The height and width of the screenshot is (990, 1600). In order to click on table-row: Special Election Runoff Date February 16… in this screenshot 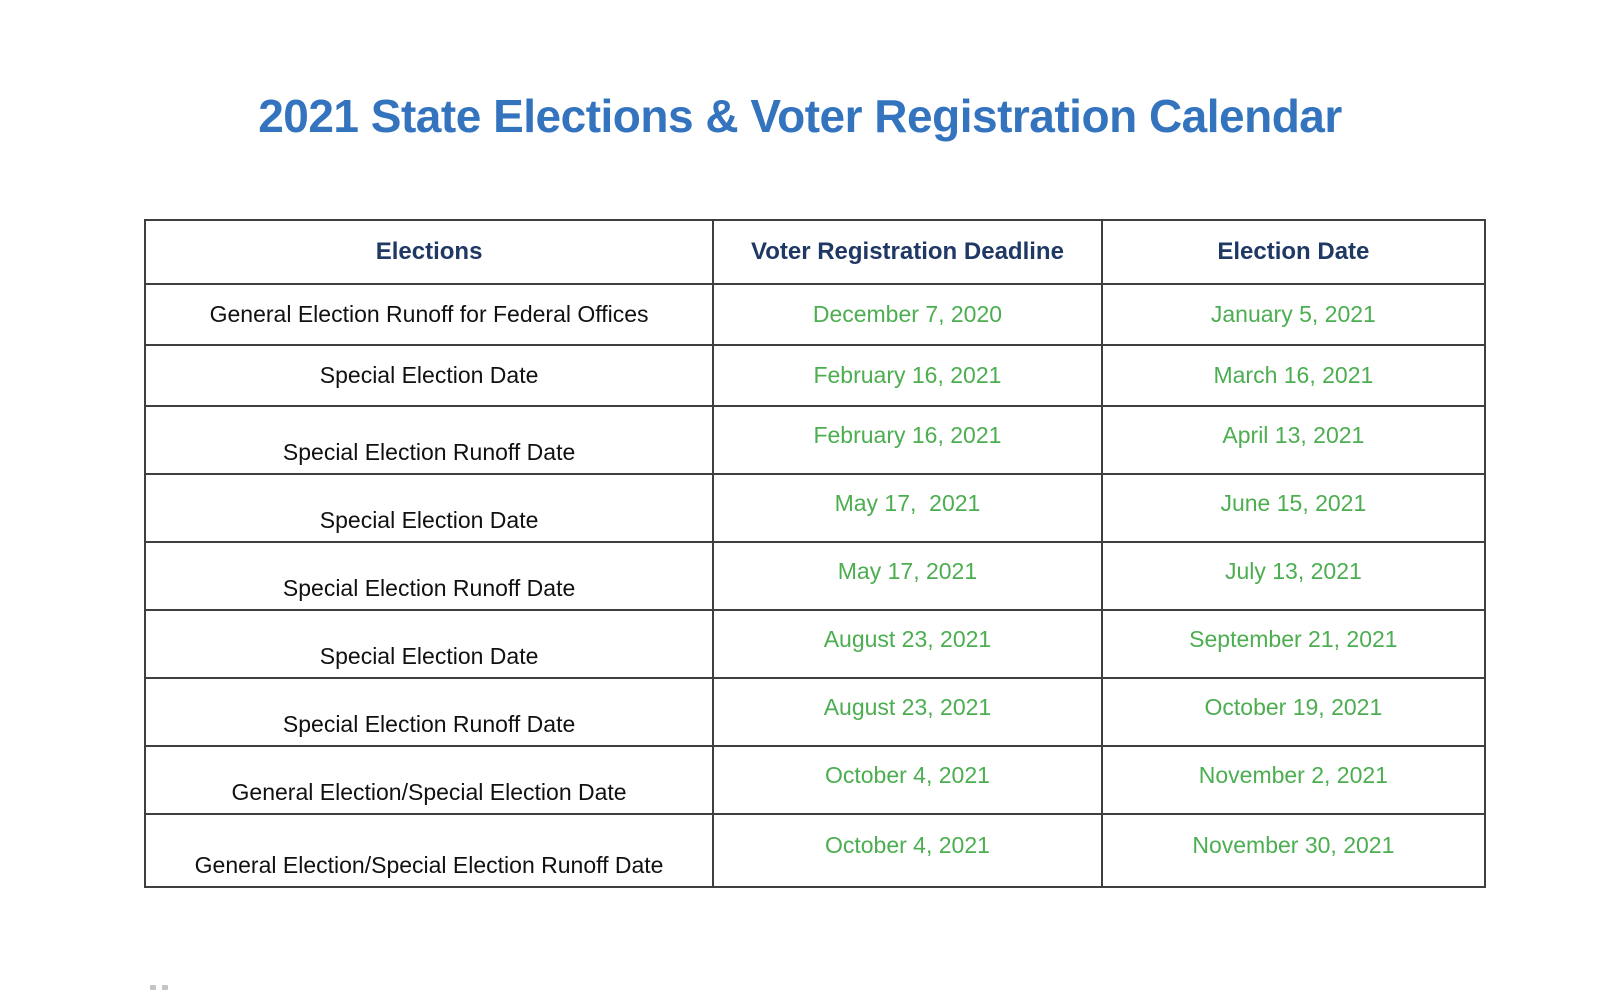, I will do `click(815, 440)`.